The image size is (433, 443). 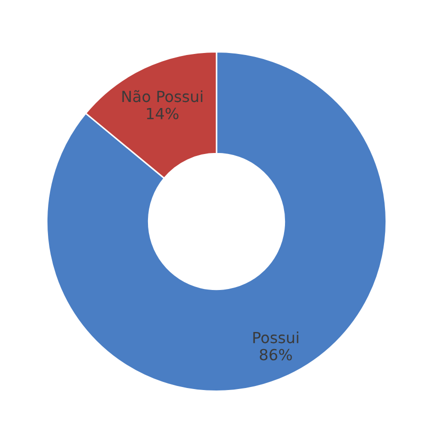 I want to click on slice-label: Possui, so click(x=275, y=337).